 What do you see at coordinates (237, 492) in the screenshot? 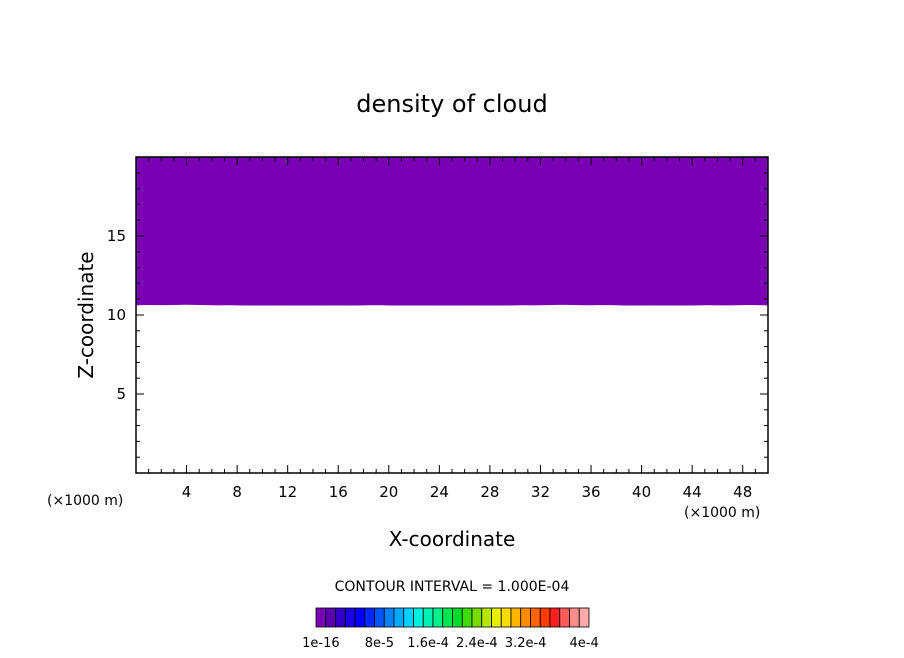
I see `x-tick-label: 8` at bounding box center [237, 492].